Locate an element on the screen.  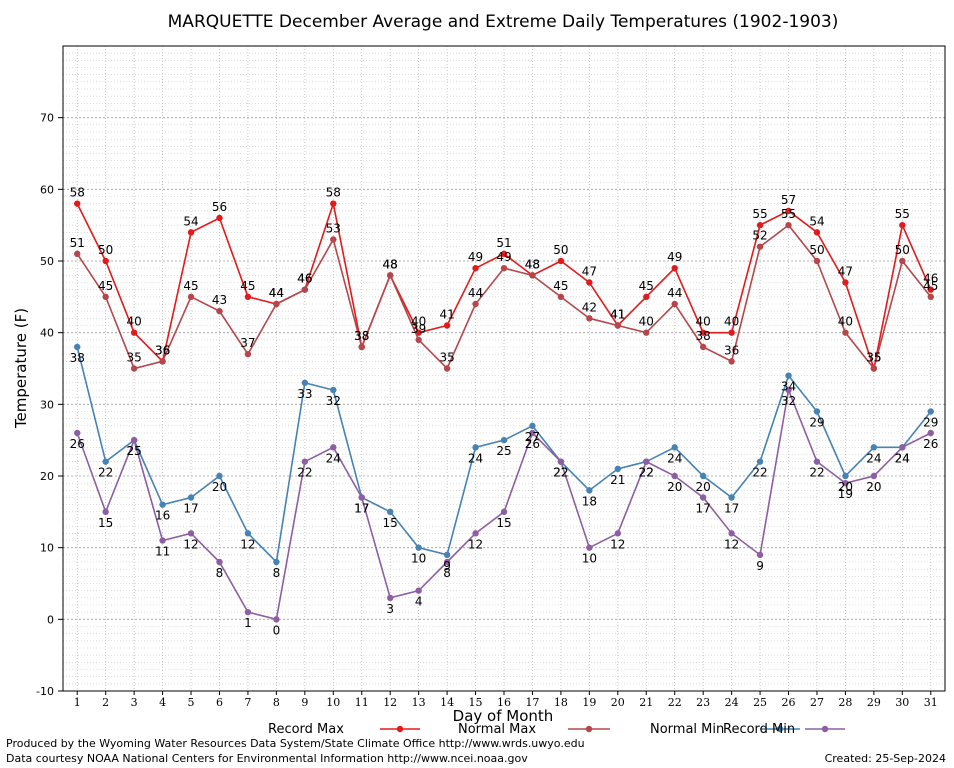
data-label: 38 is located at coordinates (361, 336).